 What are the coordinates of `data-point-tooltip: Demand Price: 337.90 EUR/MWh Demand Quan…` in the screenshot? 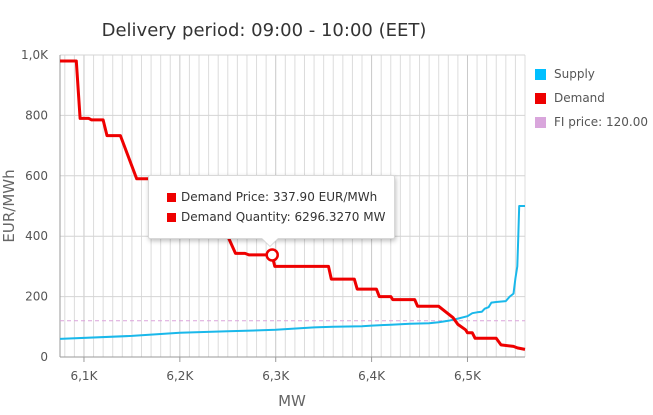 It's located at (271, 210).